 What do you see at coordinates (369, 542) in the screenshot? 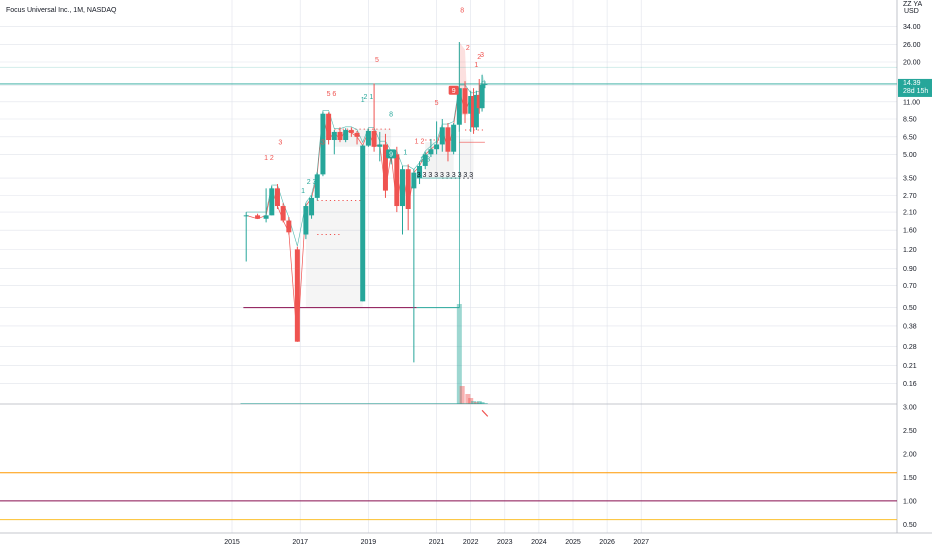
I see `time-tick-label: 2019` at bounding box center [369, 542].